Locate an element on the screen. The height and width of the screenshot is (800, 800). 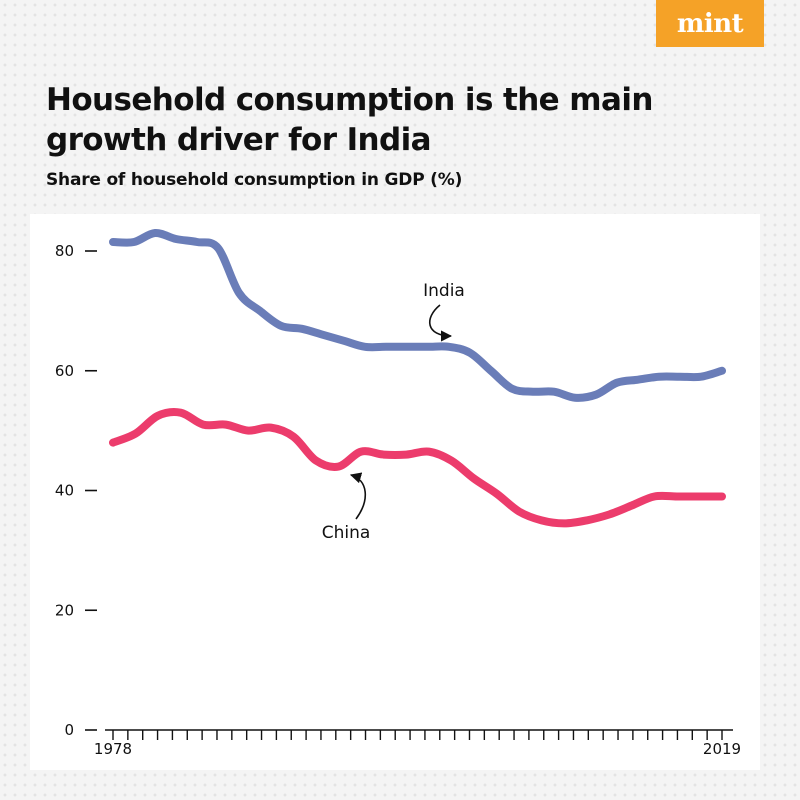
annotation-arrow-china is located at coordinates (357, 496).